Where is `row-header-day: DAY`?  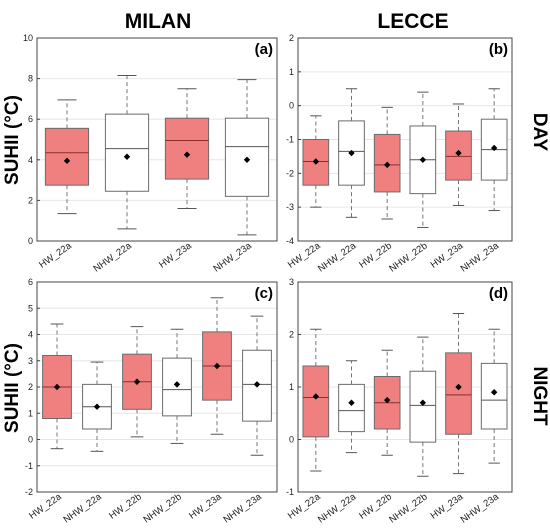
row-header-day: DAY is located at coordinates (539, 132).